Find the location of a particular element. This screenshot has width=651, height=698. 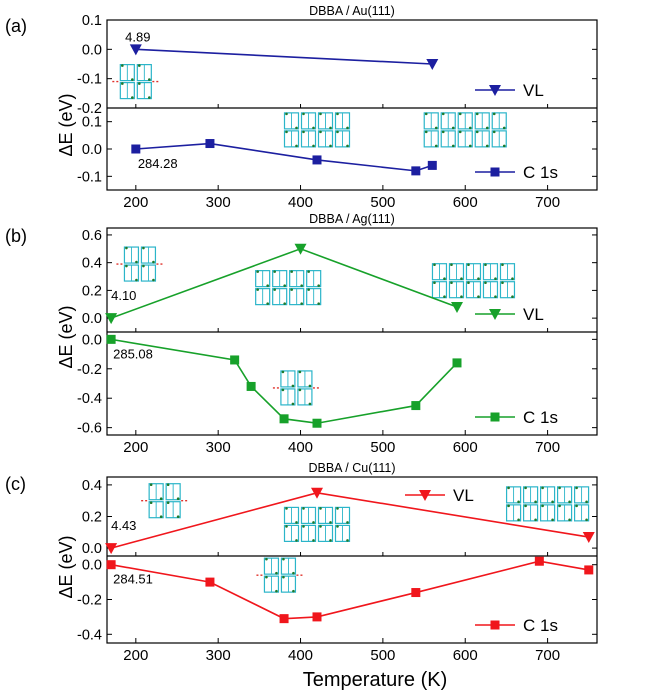

y-axis-title-a: ΔE (eV) is located at coordinates (66, 124).